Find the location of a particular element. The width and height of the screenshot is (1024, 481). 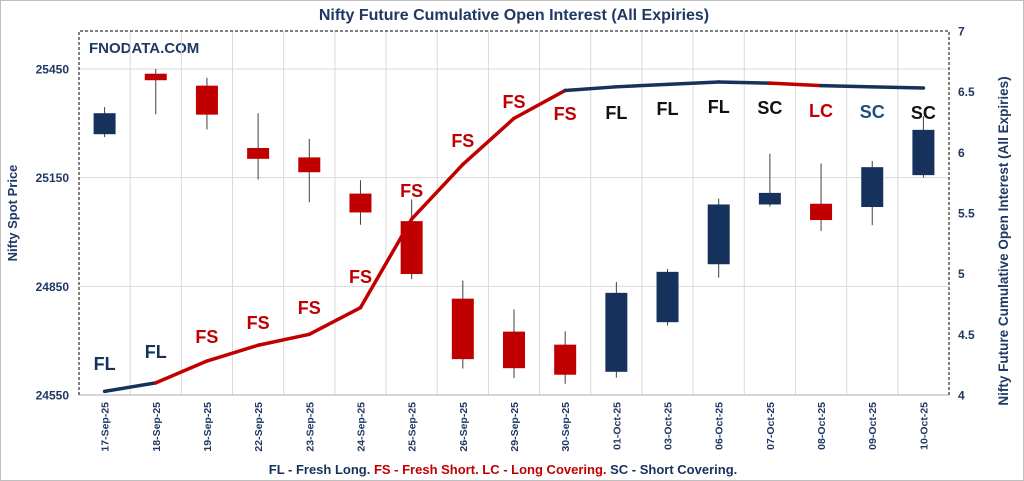

left-axis-title: Nifty Spot Price is located at coordinates (12, 213).